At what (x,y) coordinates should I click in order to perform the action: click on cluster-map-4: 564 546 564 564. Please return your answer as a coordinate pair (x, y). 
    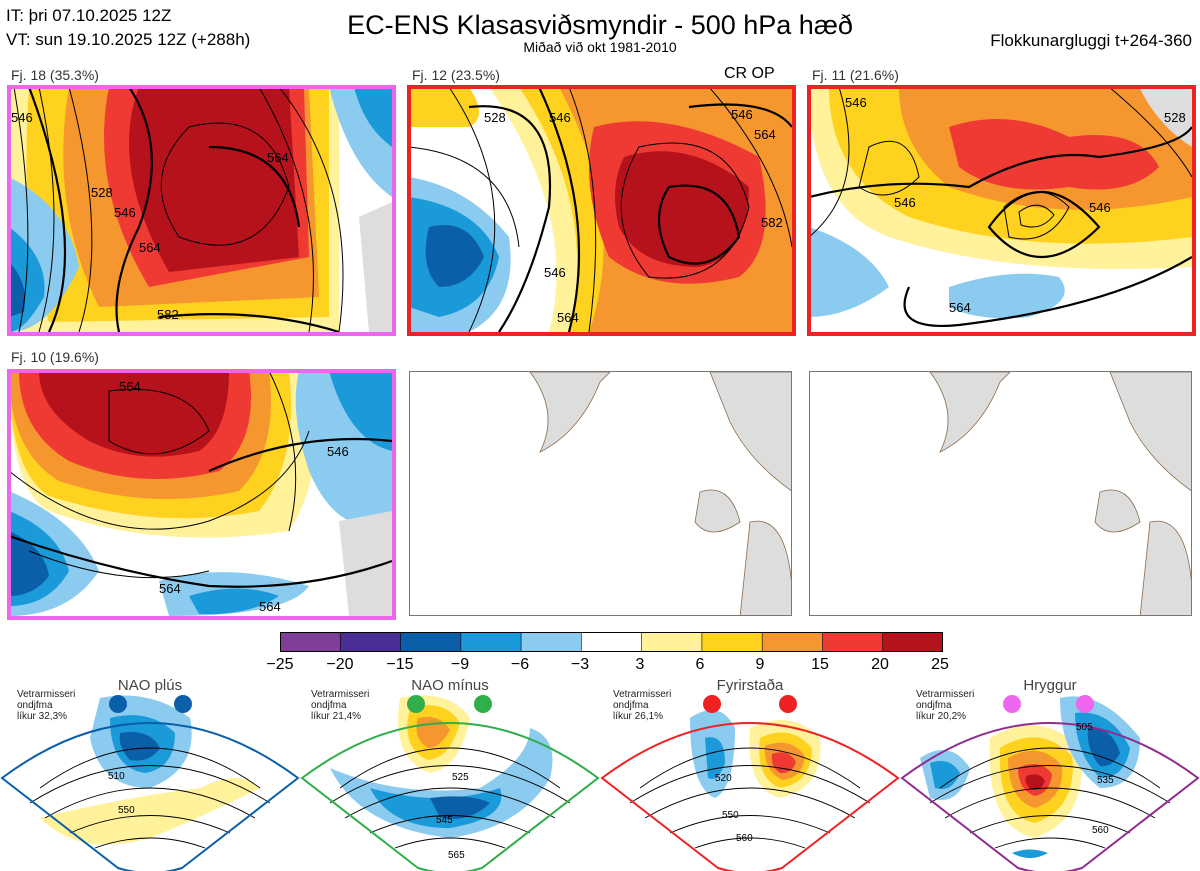
    Looking at the image, I should click on (200, 493).